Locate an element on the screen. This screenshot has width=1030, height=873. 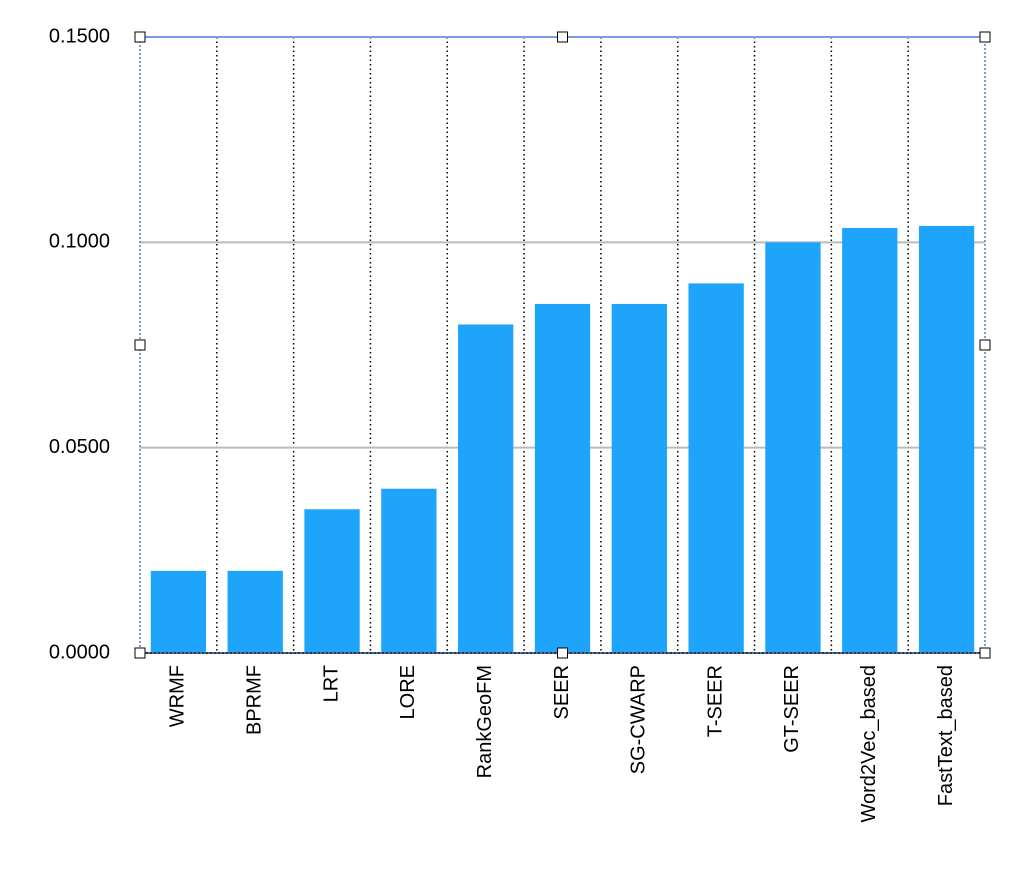
x-tick-label: Word2Vec_based is located at coordinates (869, 744).